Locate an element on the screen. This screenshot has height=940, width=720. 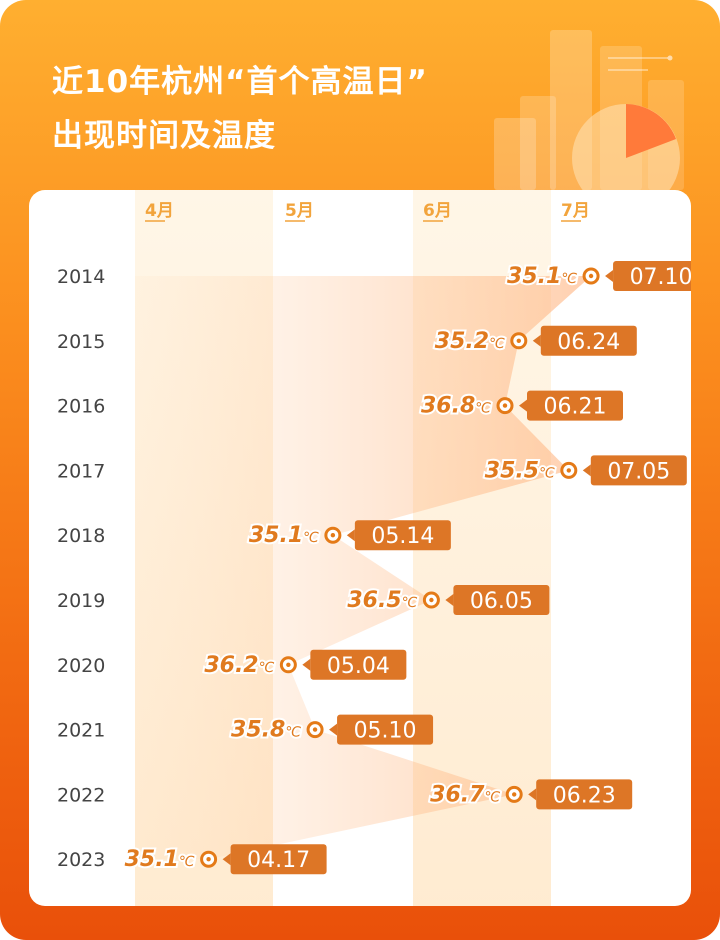
year-label: 2020 is located at coordinates (81, 666).